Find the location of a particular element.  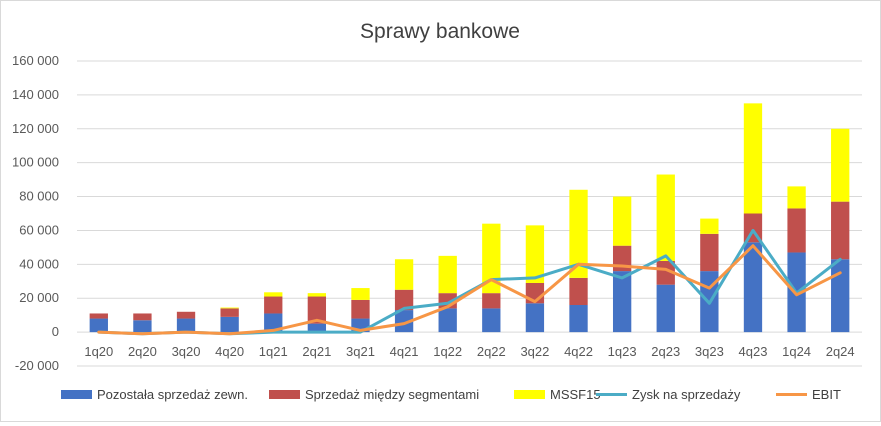

x-tick-label: 4q20 is located at coordinates (229, 351).